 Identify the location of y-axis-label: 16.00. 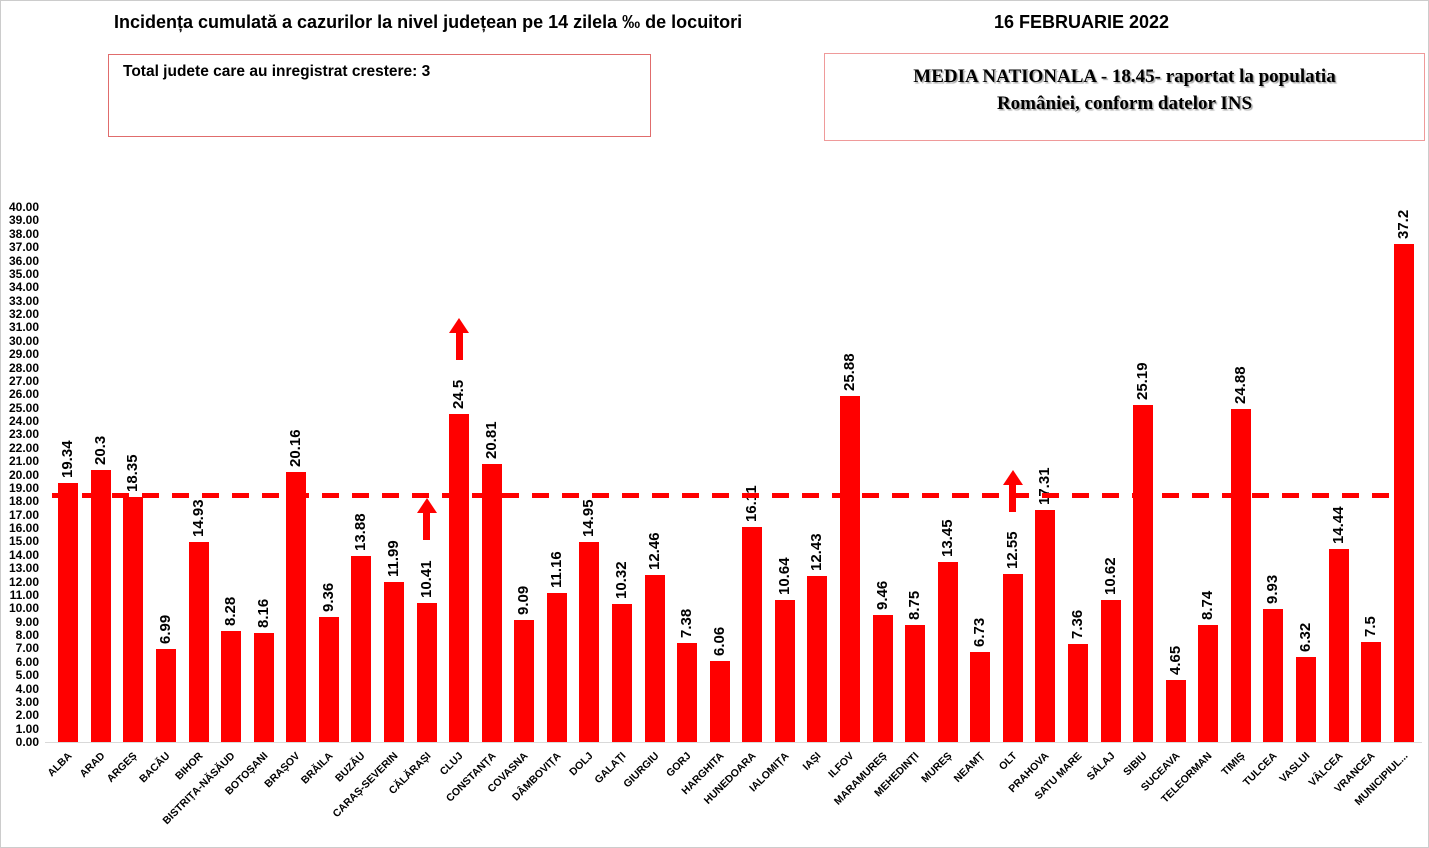
(23, 528).